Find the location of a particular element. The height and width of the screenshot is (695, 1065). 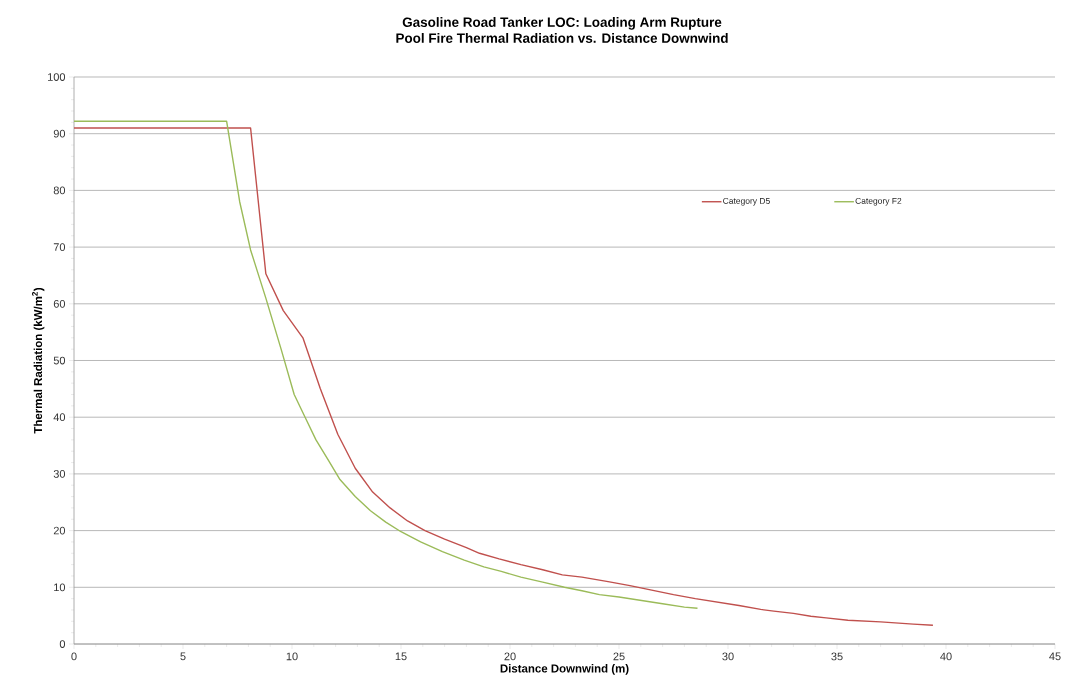

legend-label: Category F2 is located at coordinates (878, 201).